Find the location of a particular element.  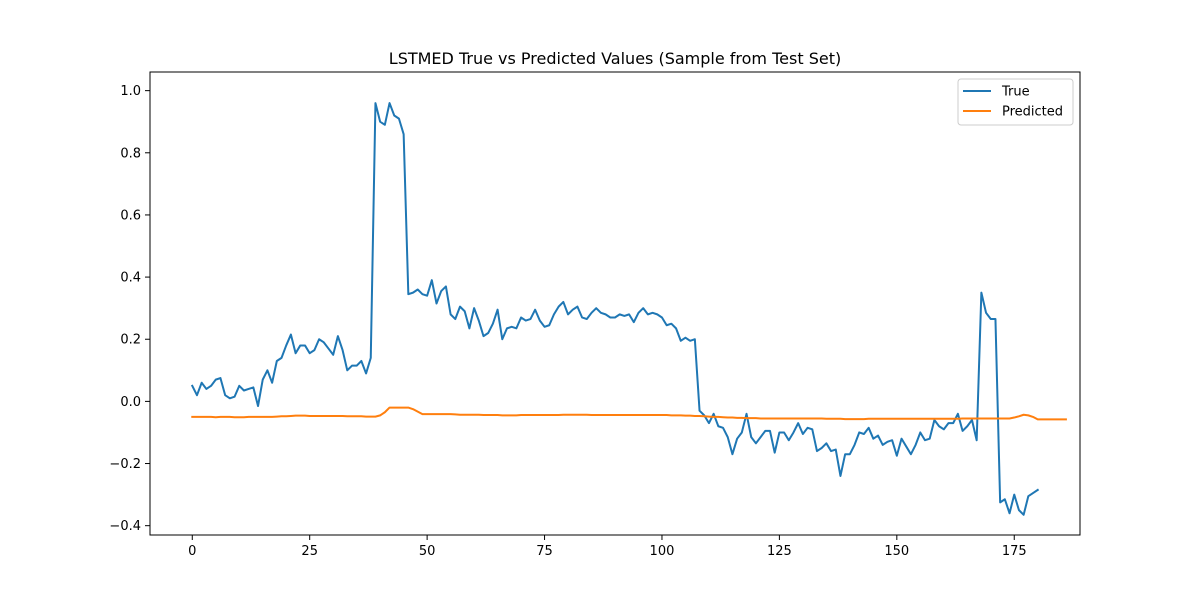

x-tick-label: 125 is located at coordinates (779, 551).